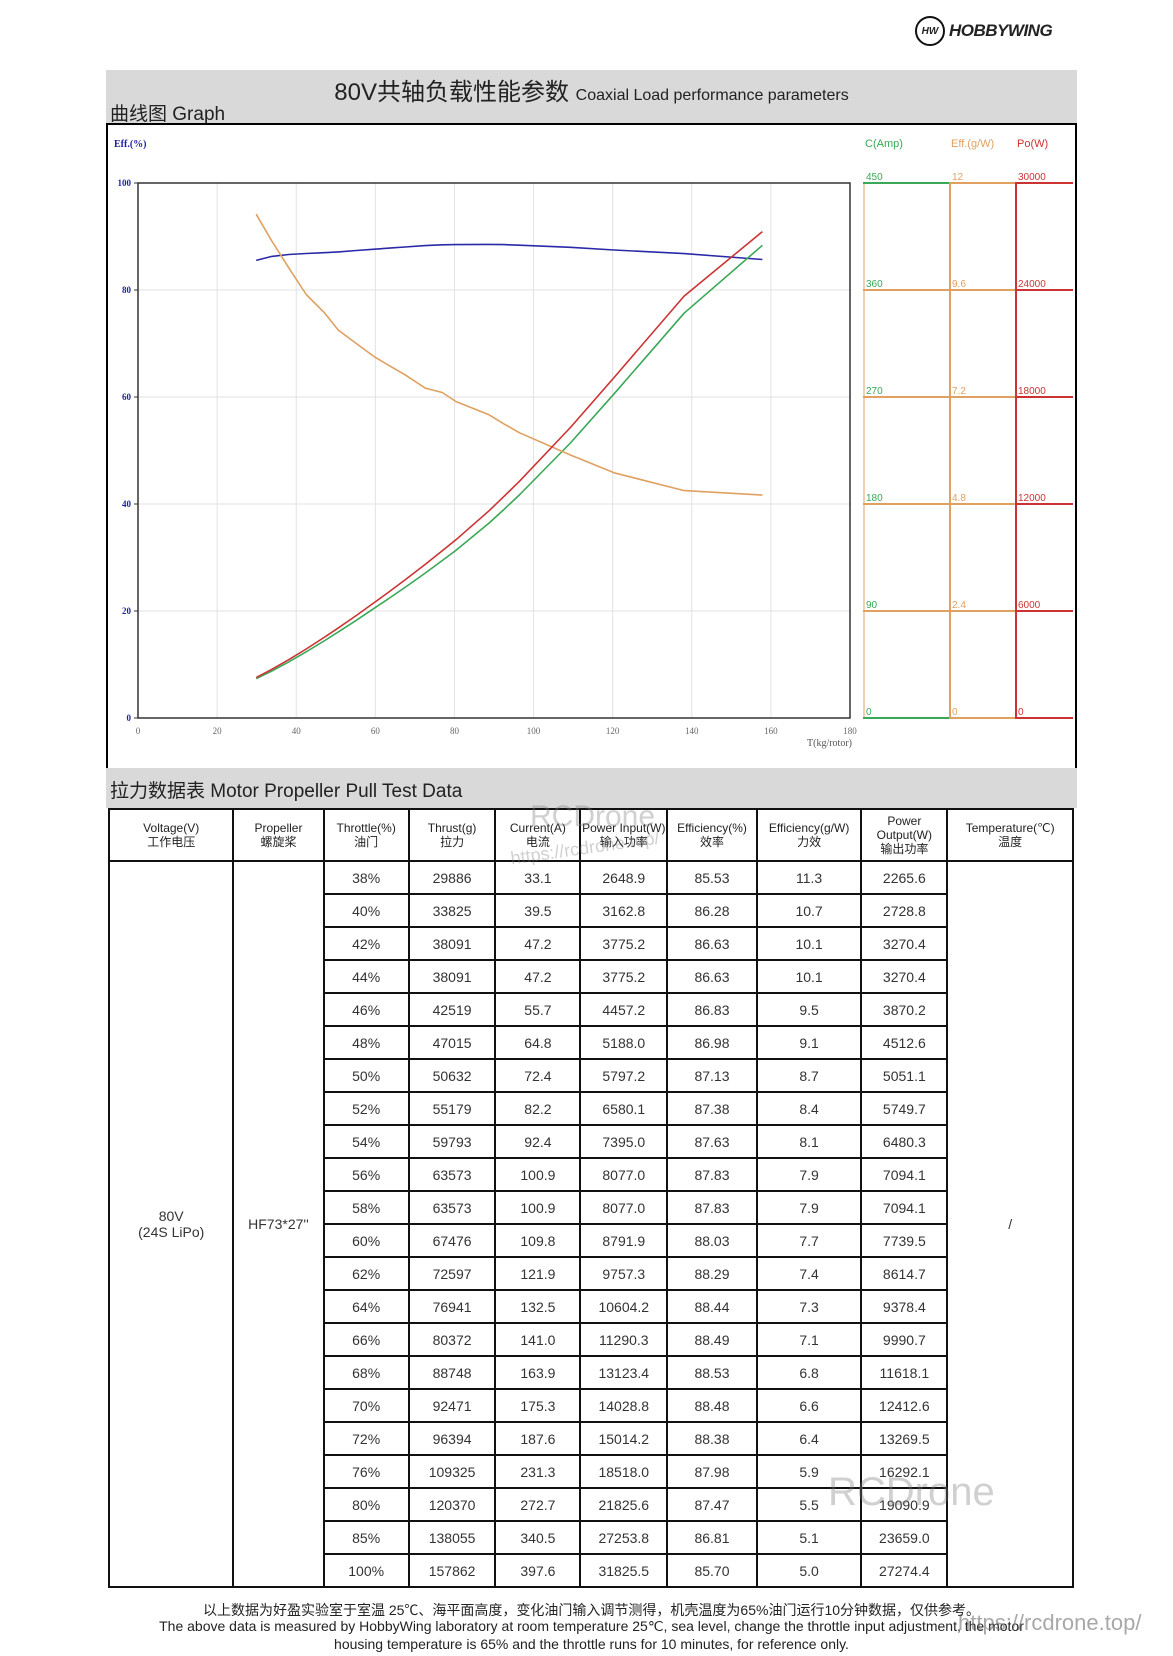 This screenshot has height=1656, width=1173. I want to click on table-cell: 92.4, so click(538, 1141).